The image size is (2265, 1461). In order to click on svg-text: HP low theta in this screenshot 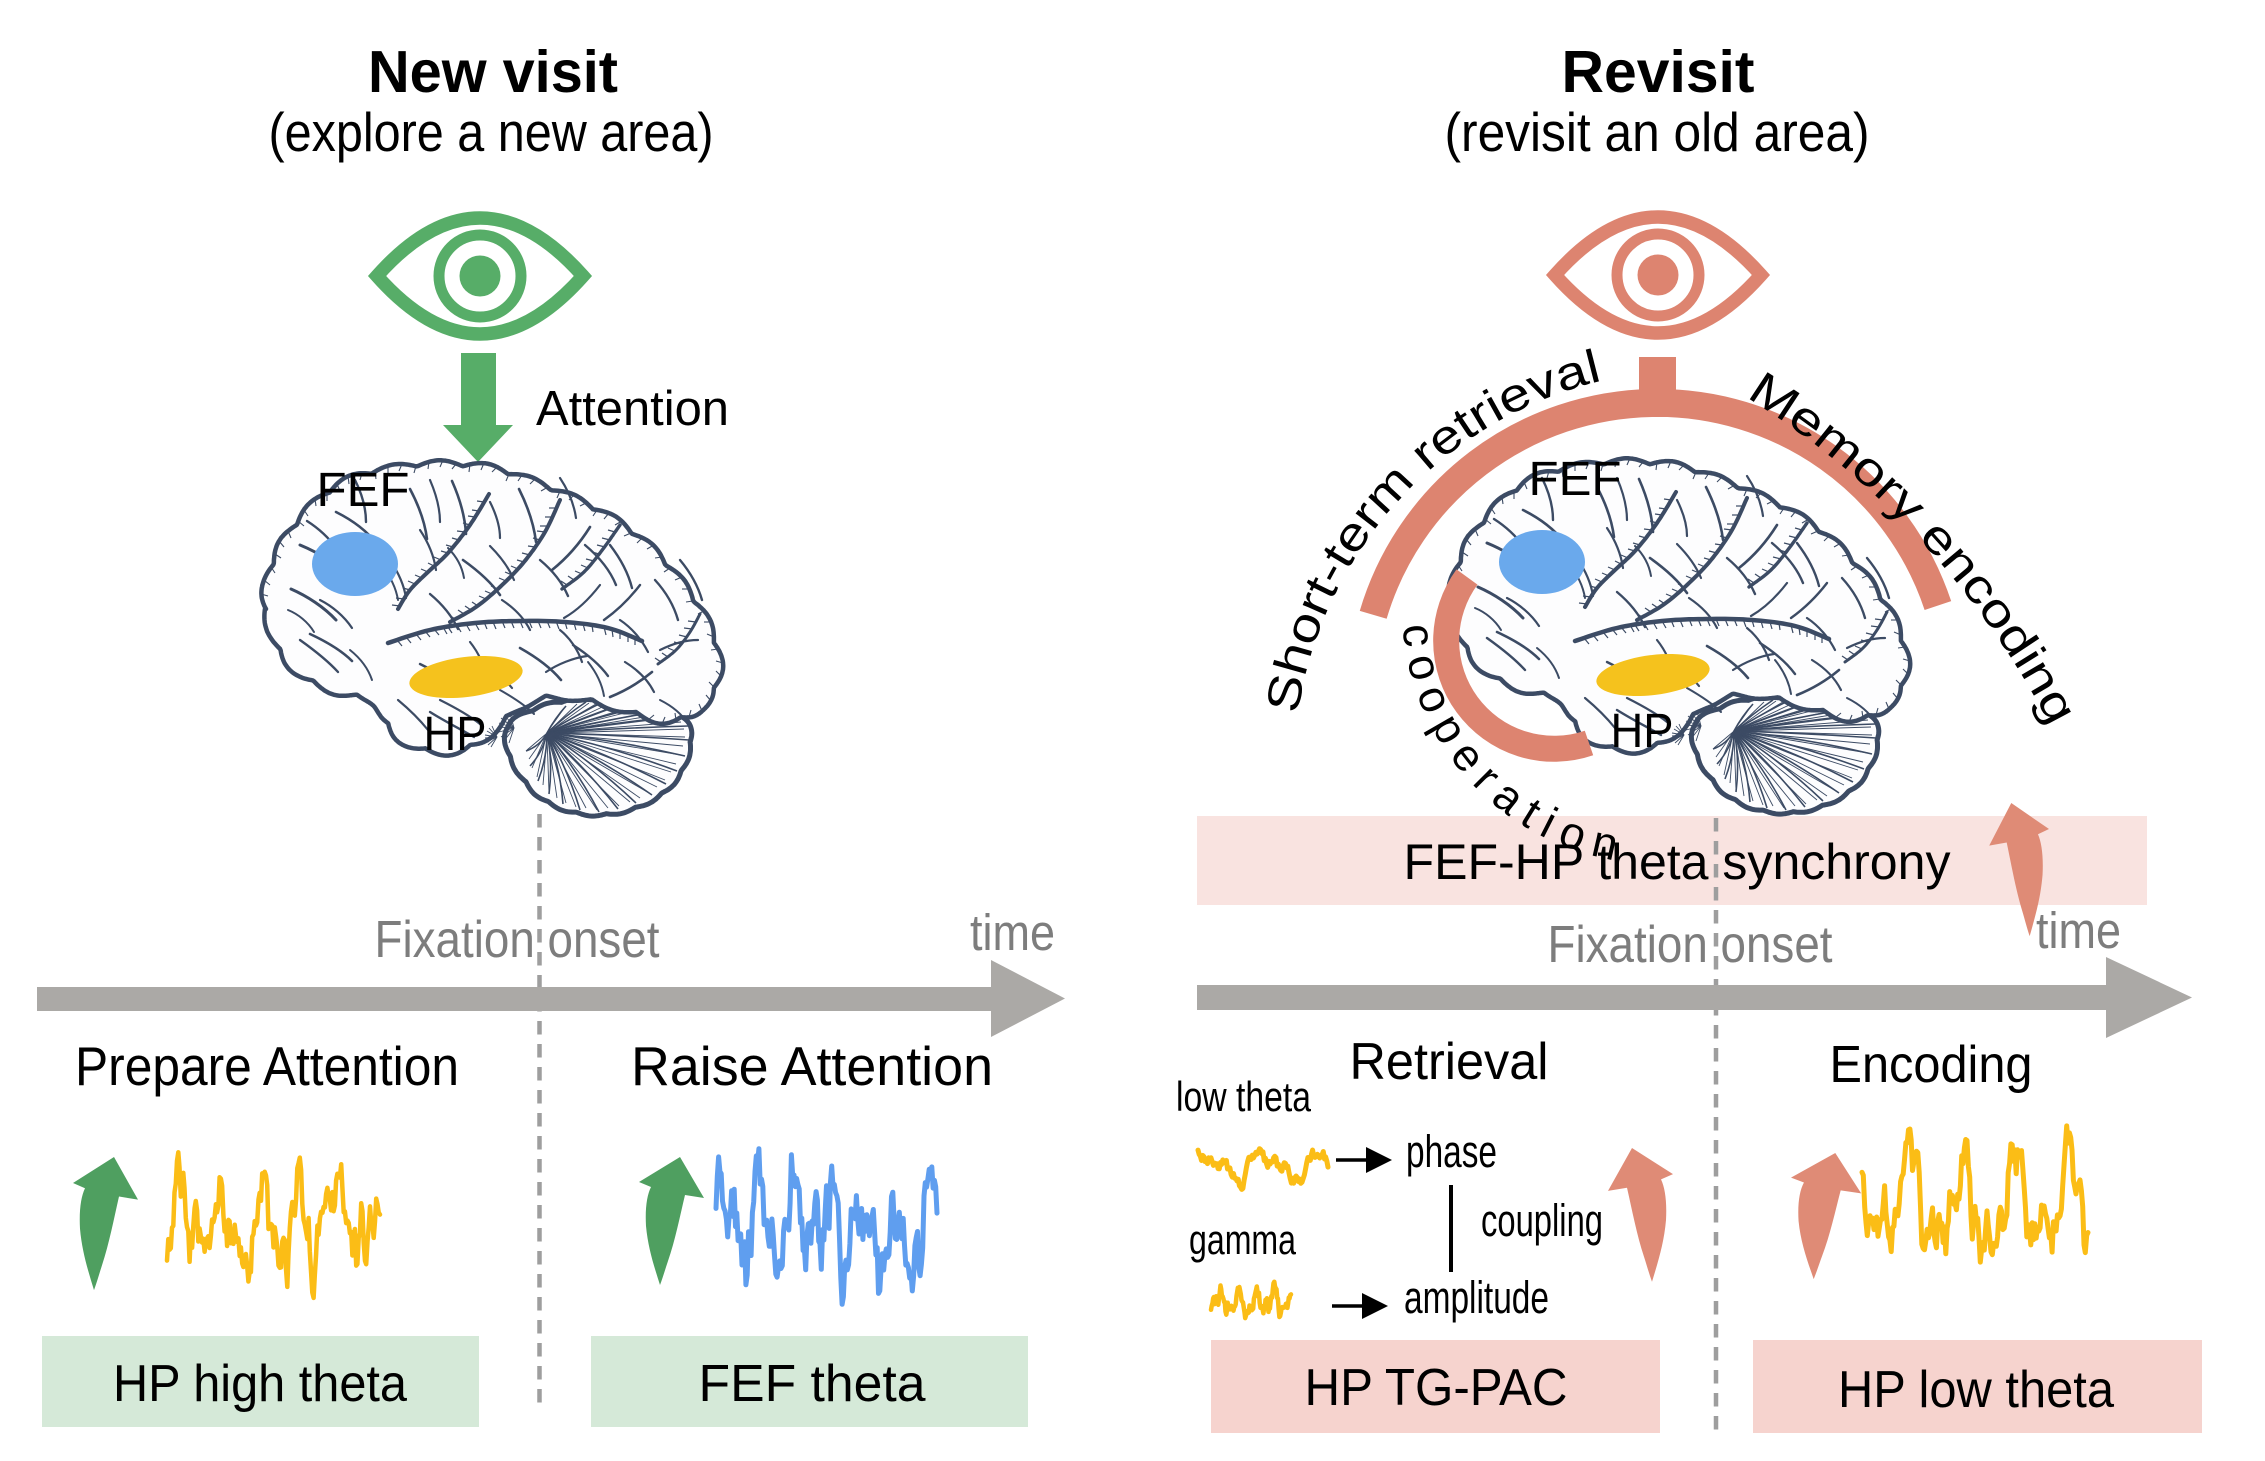, I will do `click(1976, 1390)`.